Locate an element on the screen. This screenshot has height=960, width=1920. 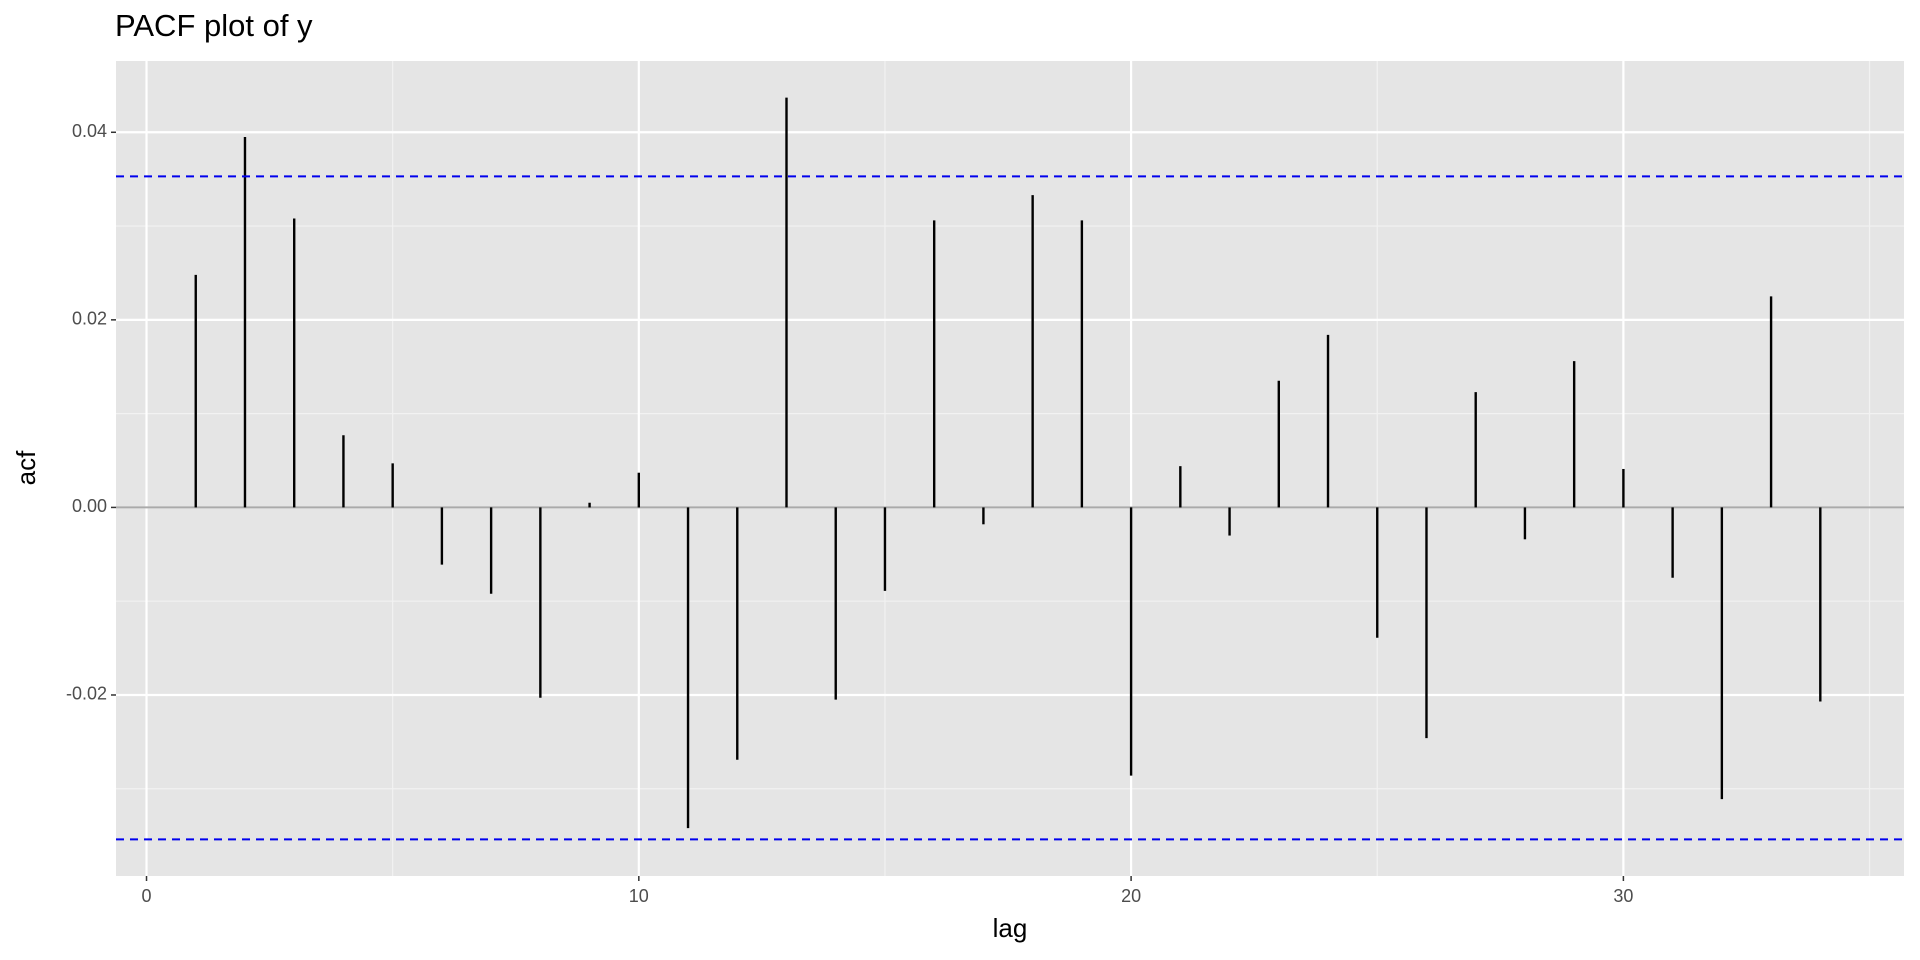
y-tick-label: 0.02 is located at coordinates (89, 319).